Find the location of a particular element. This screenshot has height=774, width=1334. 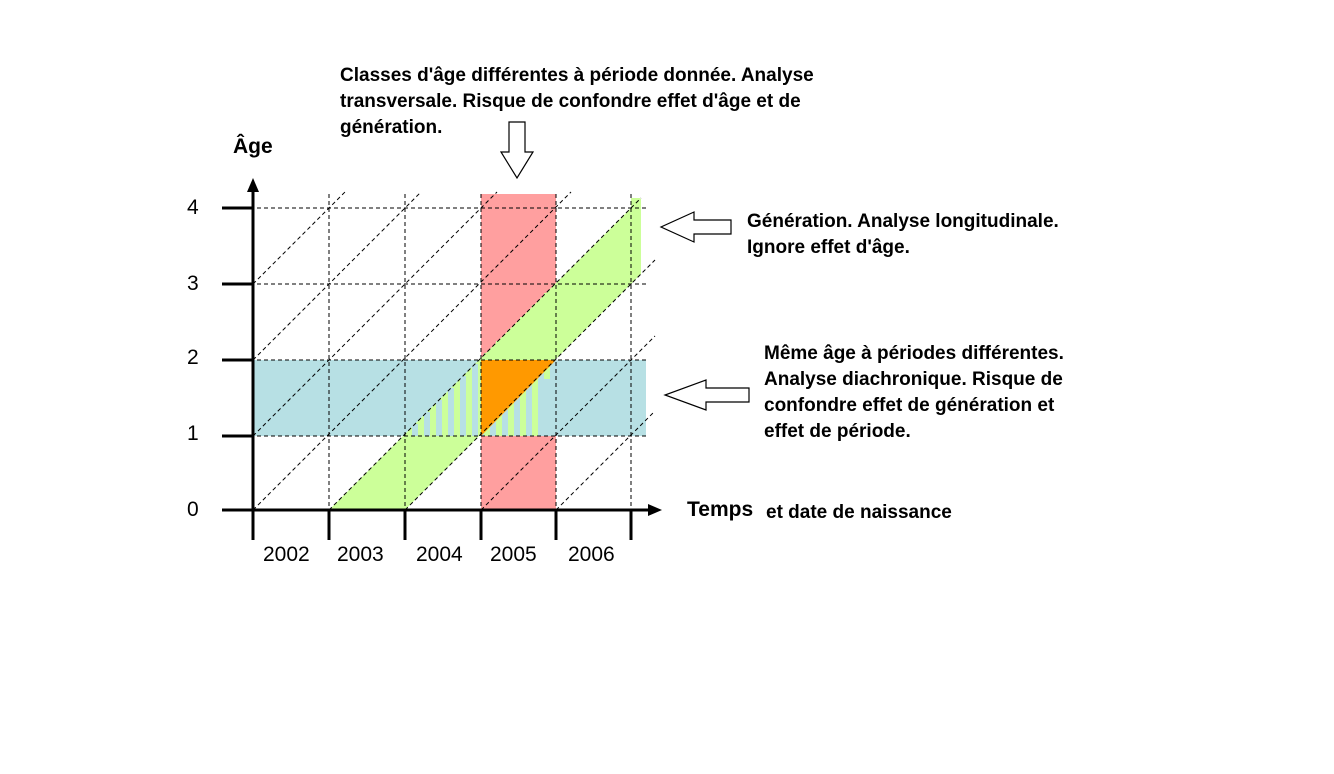

axes is located at coordinates (436, 365).